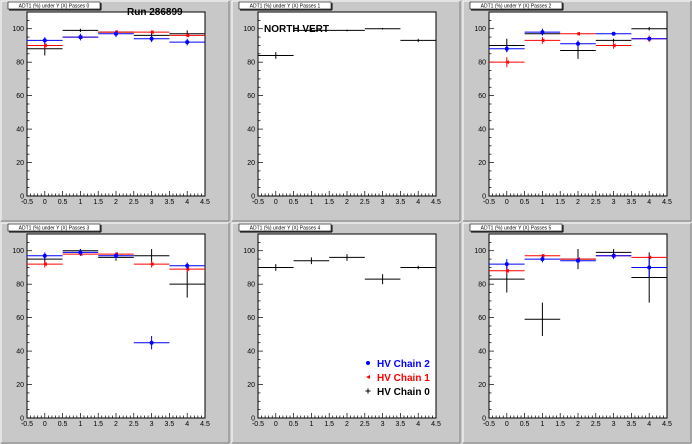  I want to click on title-box-text: ADT1 (%) under Y (X) Passes 1, so click(285, 7).